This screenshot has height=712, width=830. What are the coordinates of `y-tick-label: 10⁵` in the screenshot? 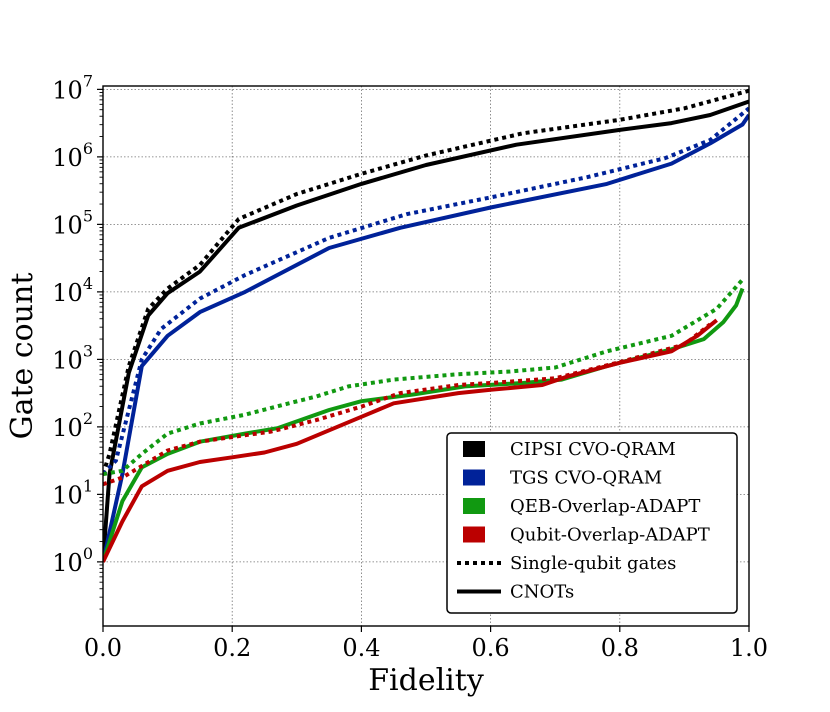 It's located at (72, 222).